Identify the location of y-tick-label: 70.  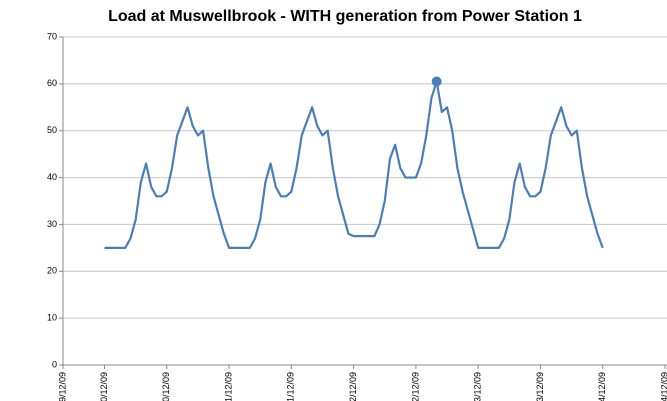
(52, 36).